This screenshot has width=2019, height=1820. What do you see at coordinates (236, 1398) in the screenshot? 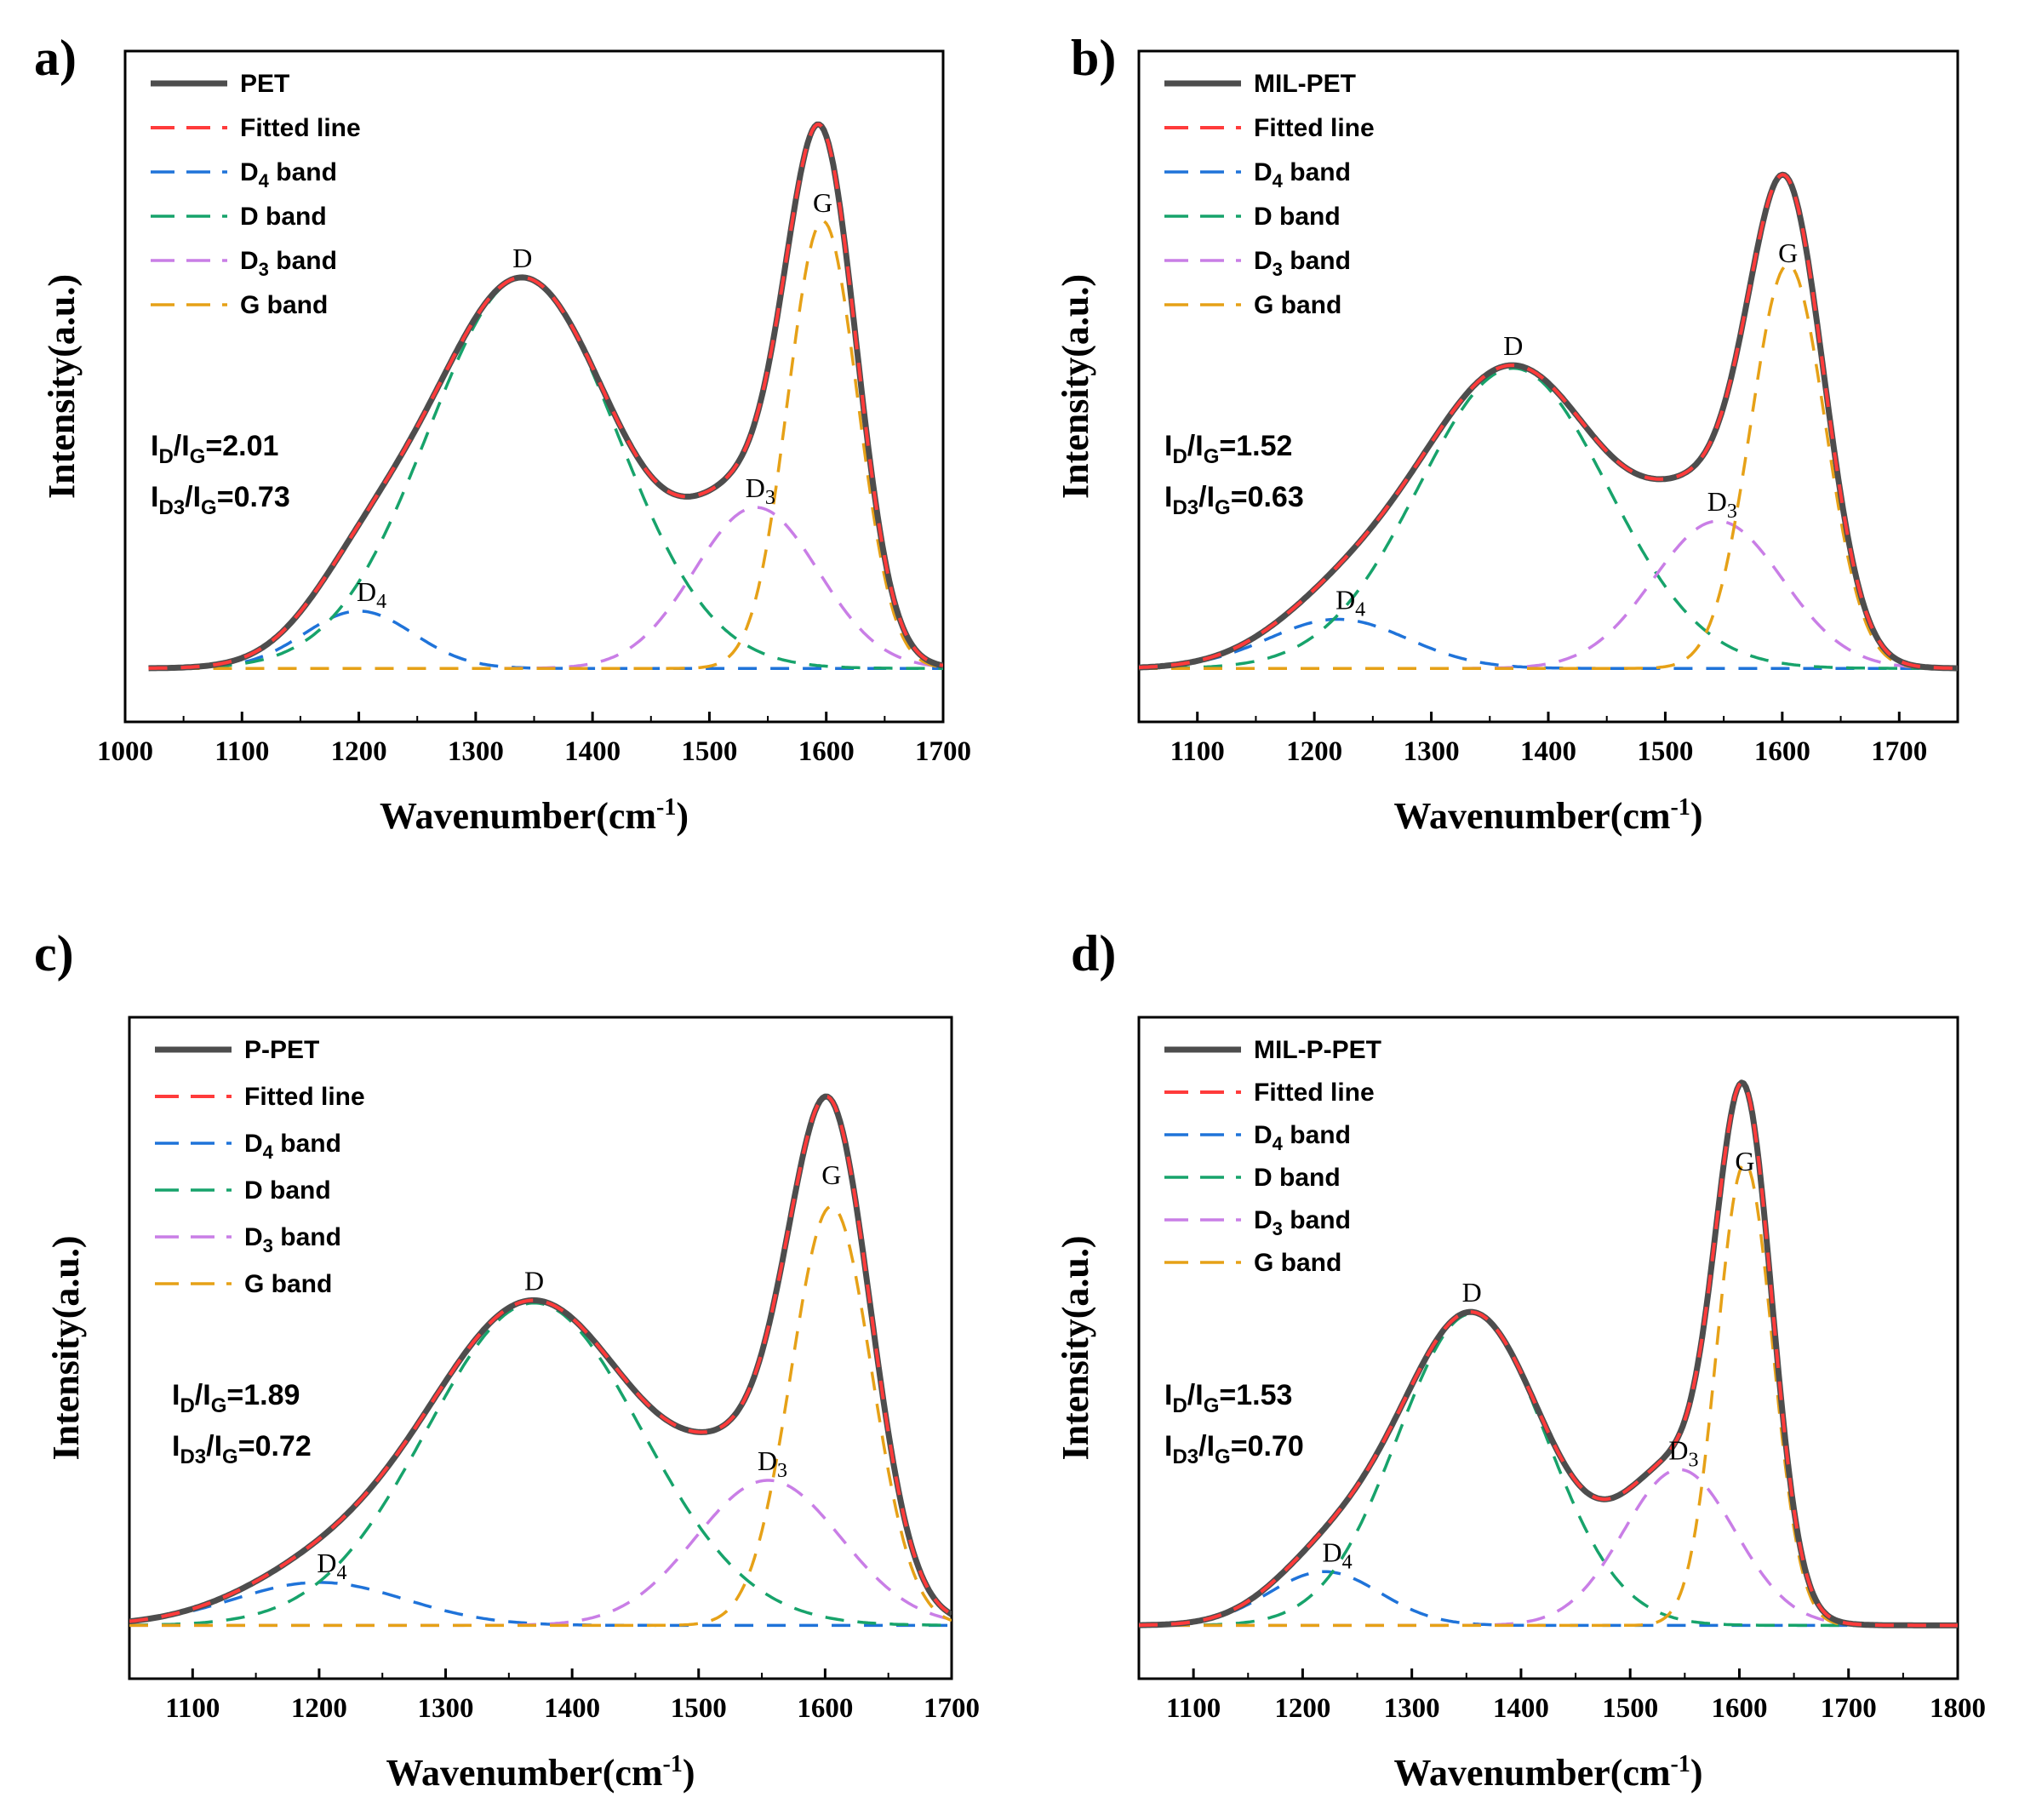
I see `ratio-label: ID/IG=1.89` at bounding box center [236, 1398].